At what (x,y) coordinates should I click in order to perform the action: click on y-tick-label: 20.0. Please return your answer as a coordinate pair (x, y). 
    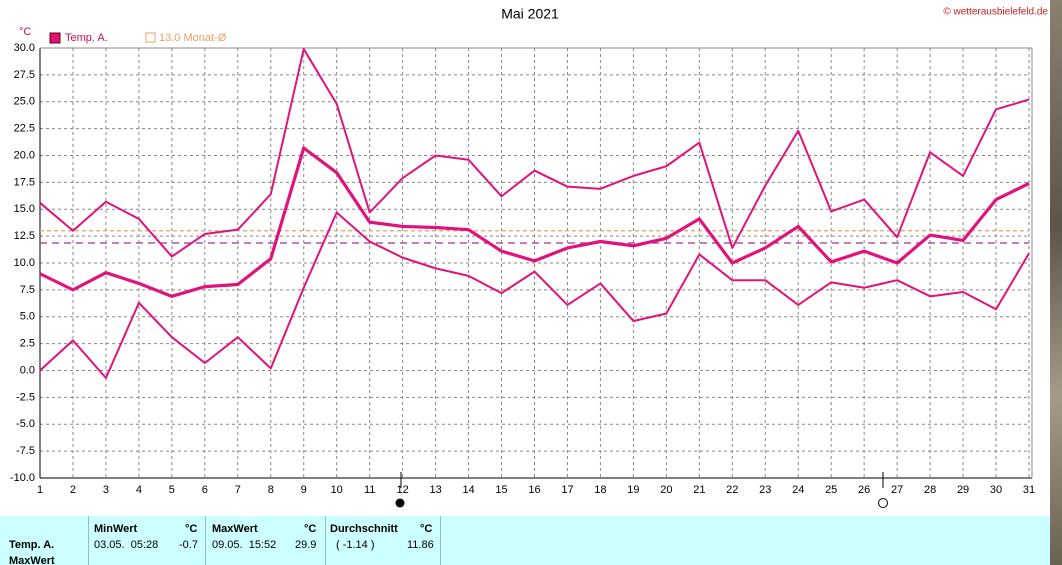
    Looking at the image, I should click on (24, 155).